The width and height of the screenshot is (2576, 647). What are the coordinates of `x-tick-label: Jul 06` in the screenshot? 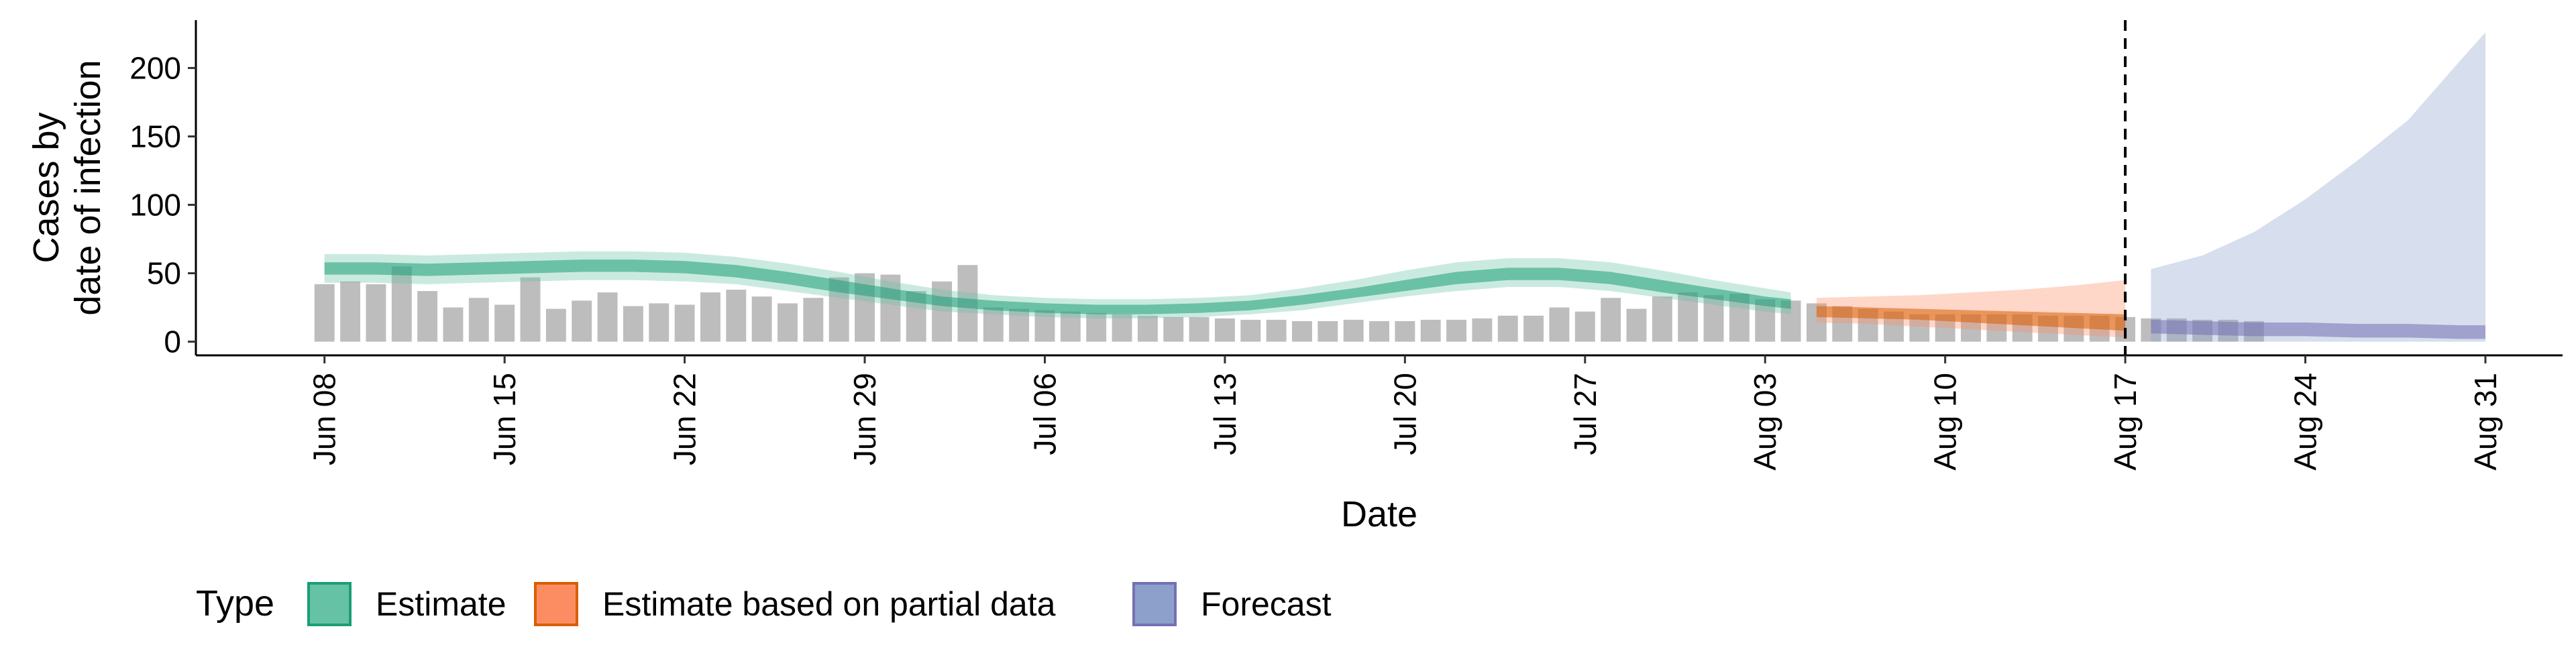 It's located at (1044, 414).